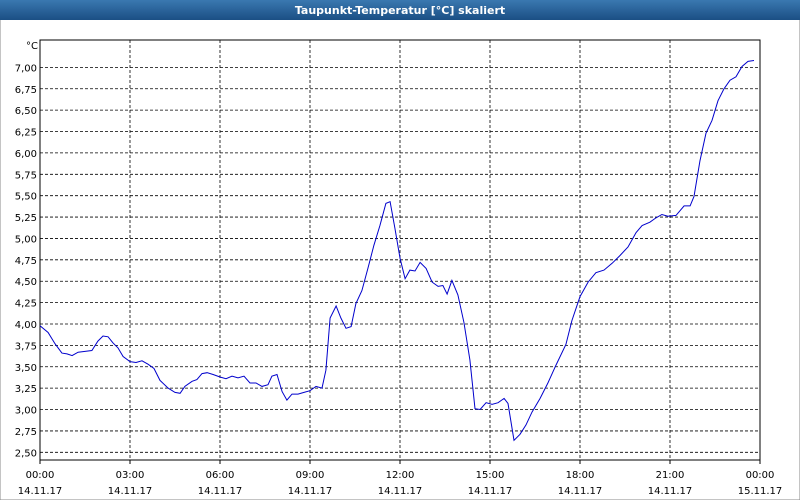  Describe the element at coordinates (26, 133) in the screenshot. I see `y-tick-label: 6,25` at that location.